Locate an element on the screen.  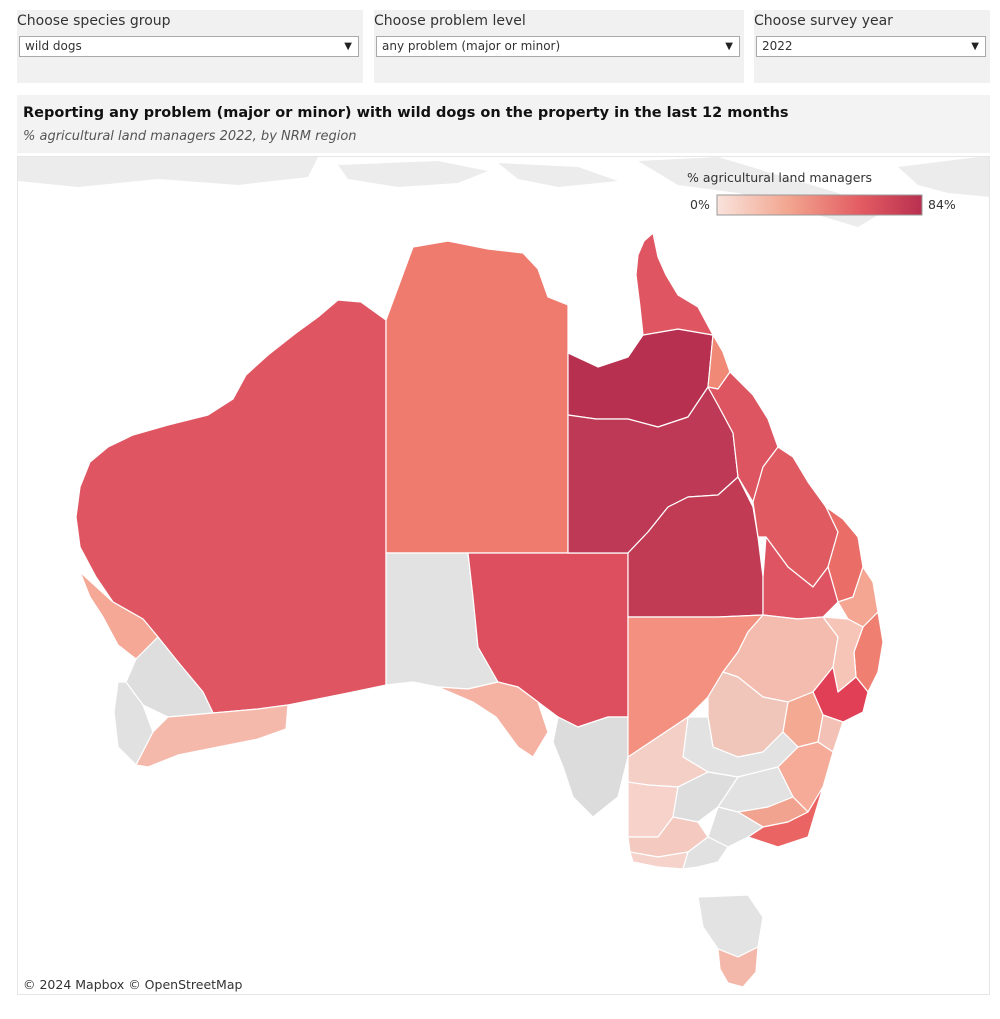
region-wa-rangelands is located at coordinates (231, 506).